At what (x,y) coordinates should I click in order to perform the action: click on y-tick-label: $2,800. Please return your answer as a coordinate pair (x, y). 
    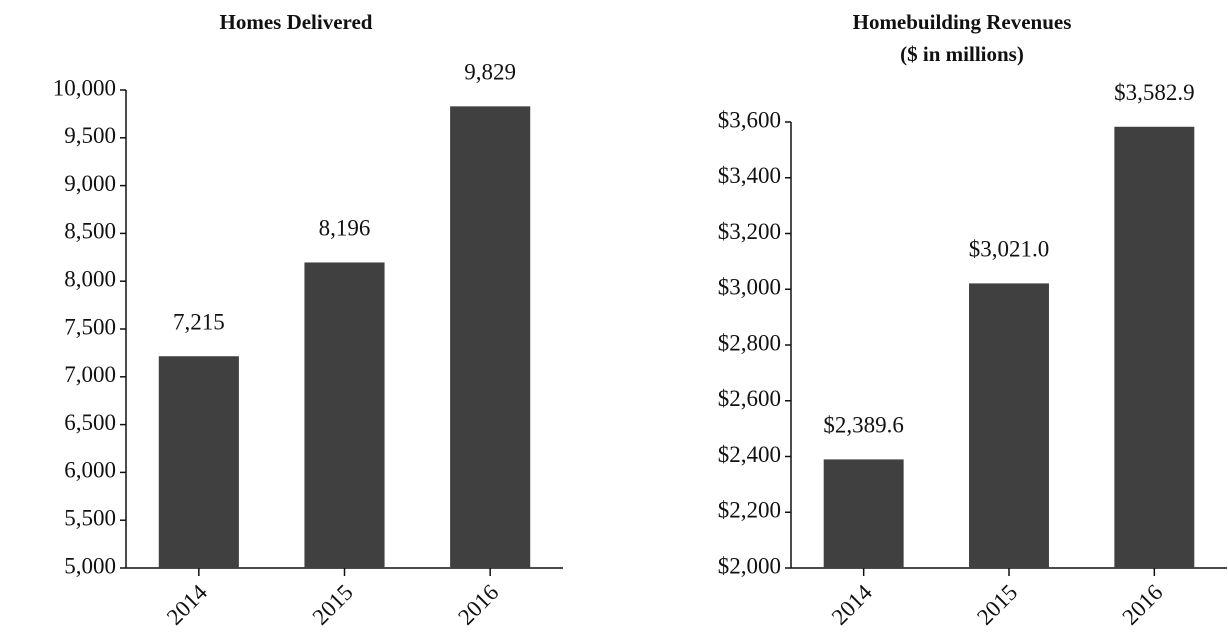
    Looking at the image, I should click on (749, 342).